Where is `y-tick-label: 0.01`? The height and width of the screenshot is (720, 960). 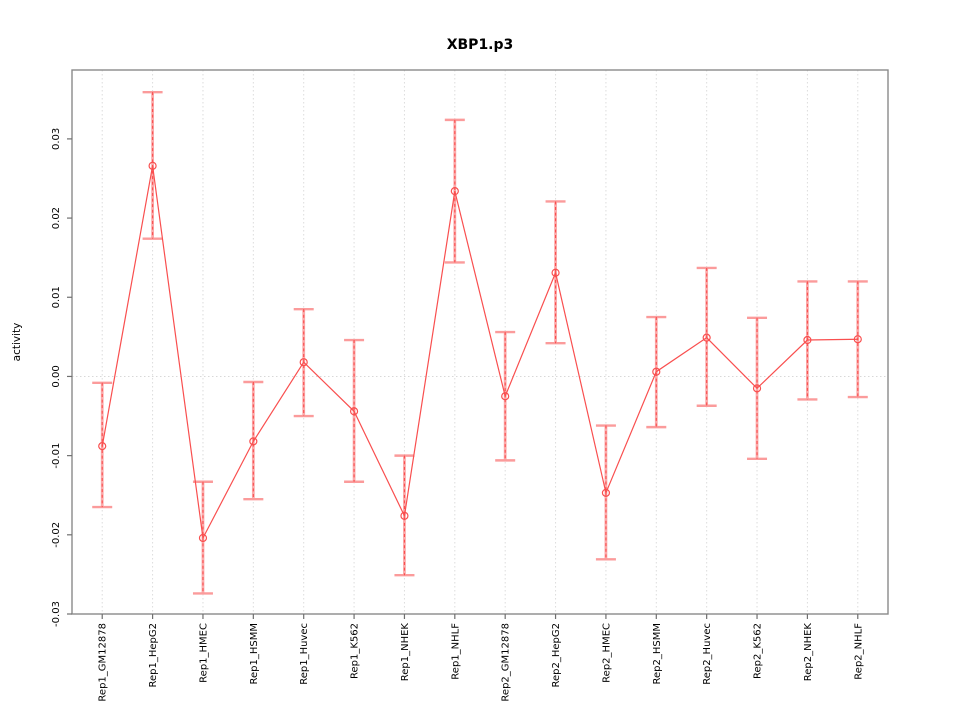 y-tick-label: 0.01 is located at coordinates (56, 297).